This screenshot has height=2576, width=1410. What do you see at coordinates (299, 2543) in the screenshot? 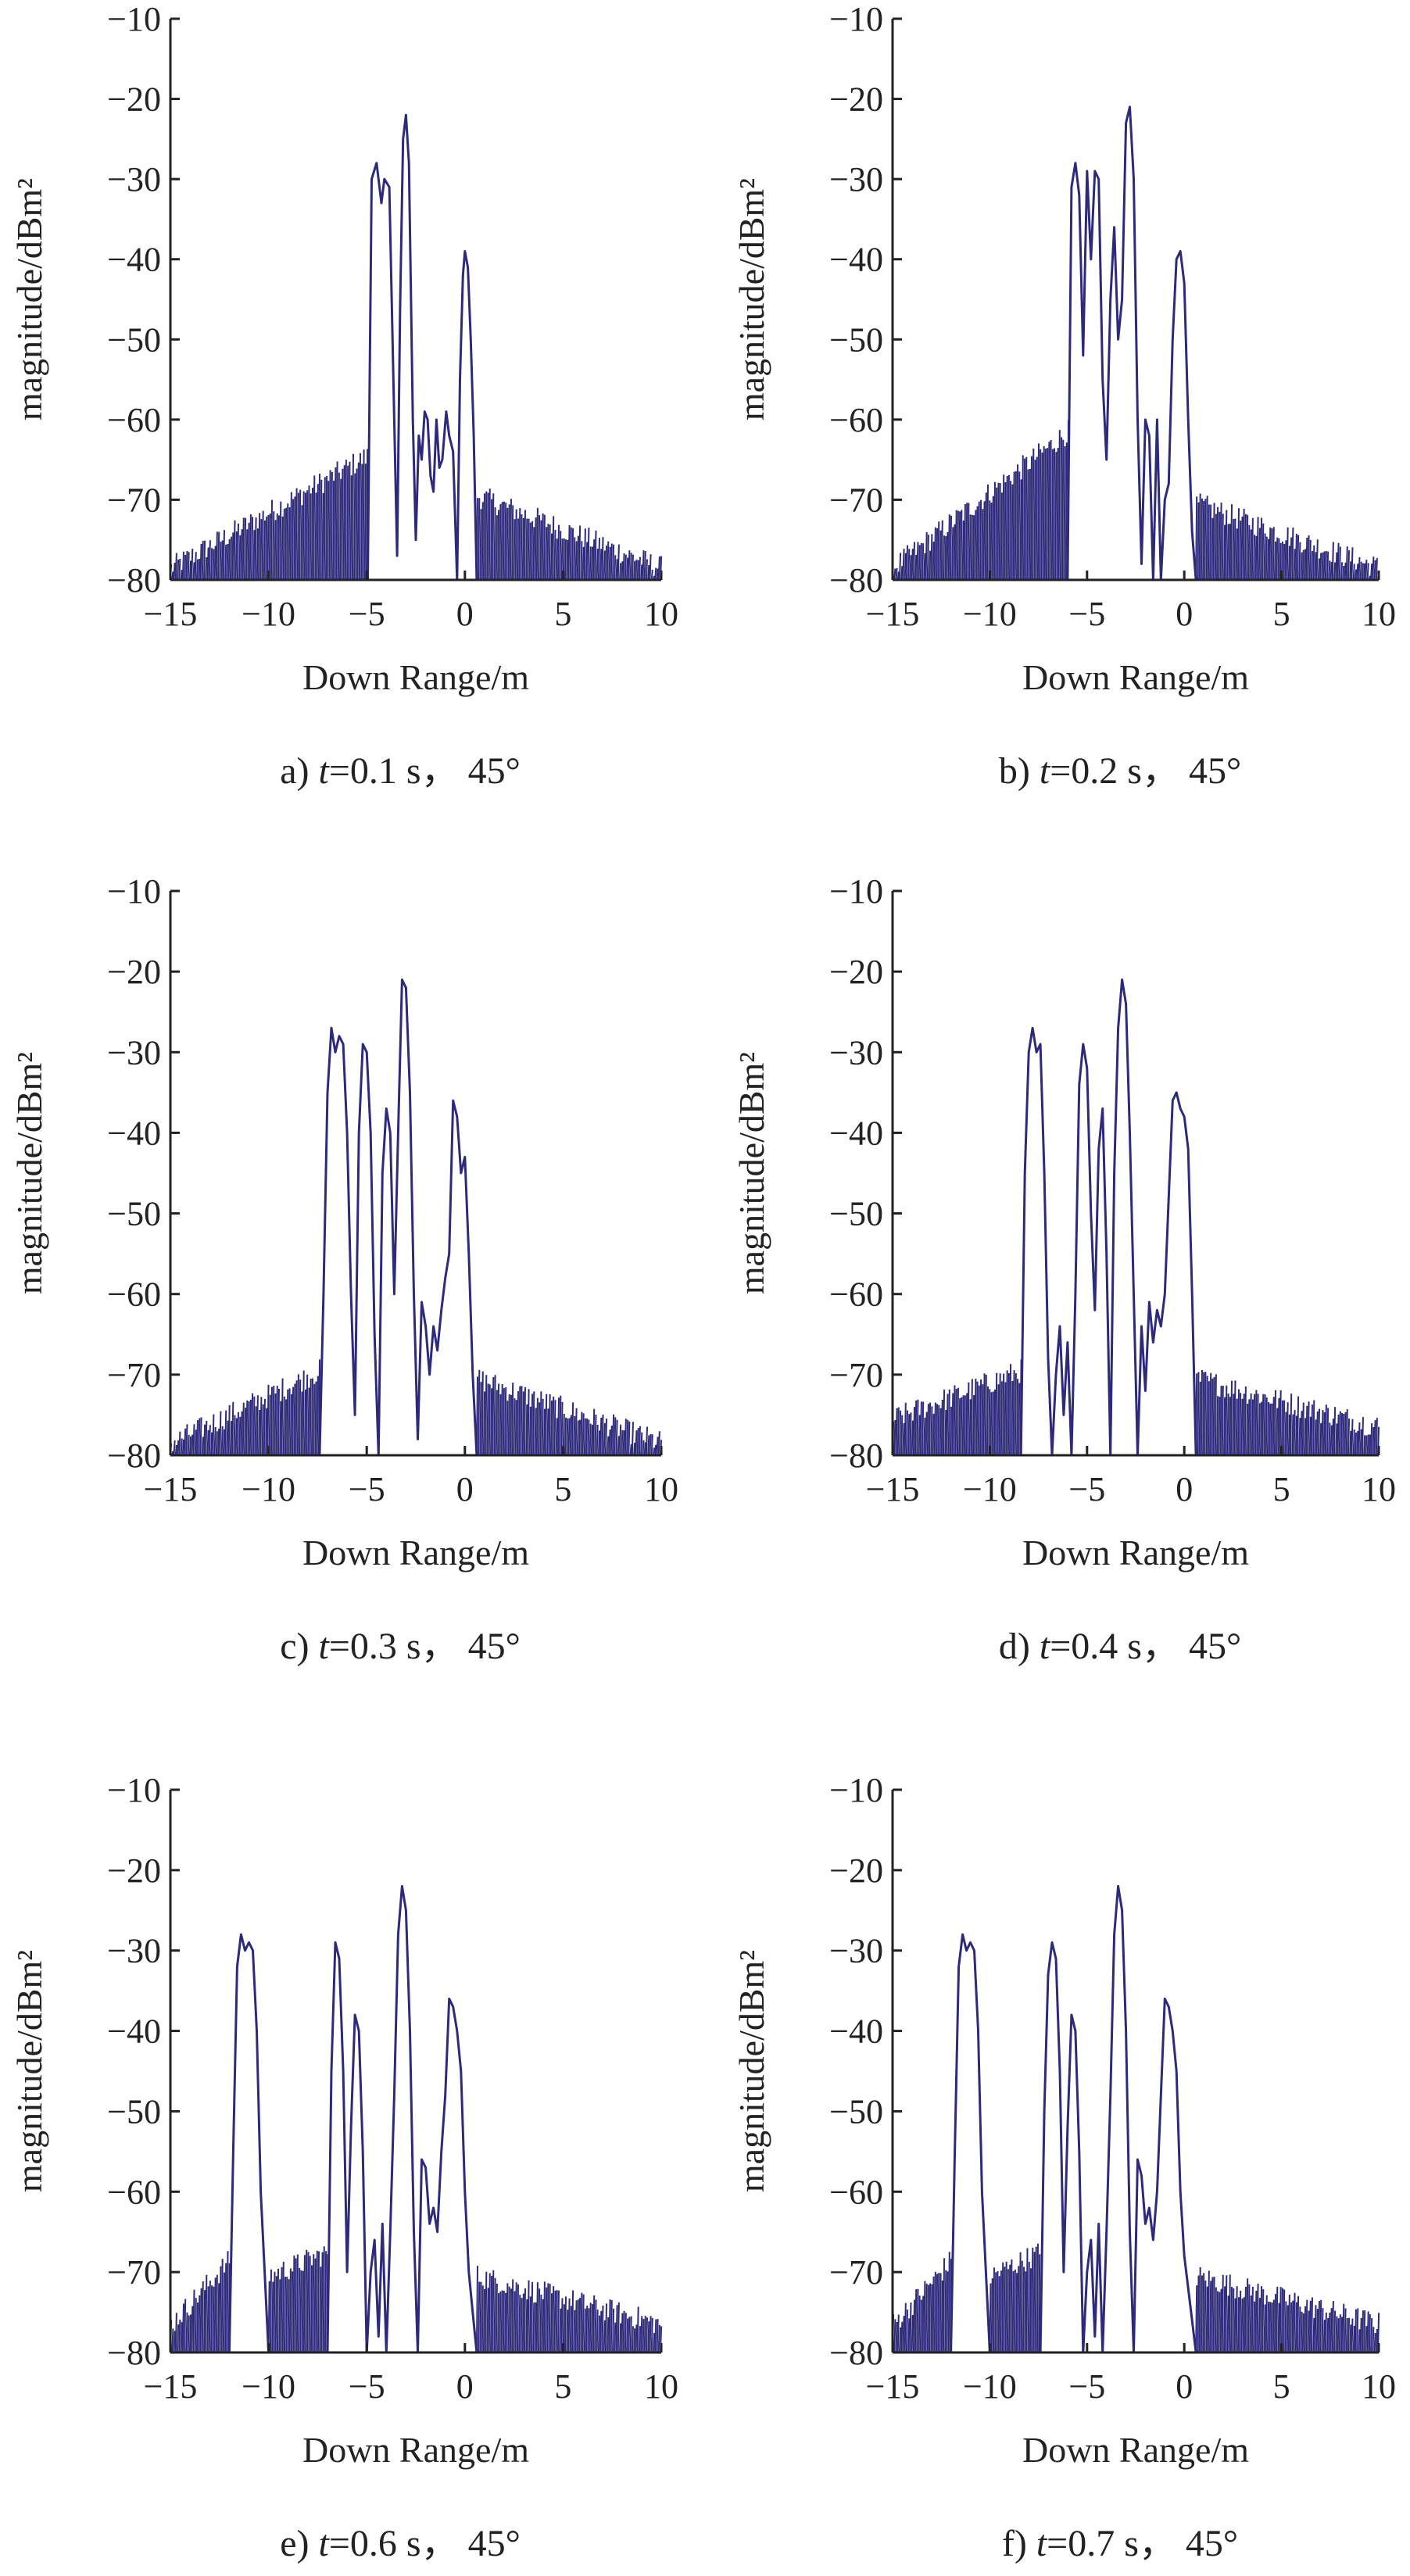
I see `caption-prefix: e)` at bounding box center [299, 2543].